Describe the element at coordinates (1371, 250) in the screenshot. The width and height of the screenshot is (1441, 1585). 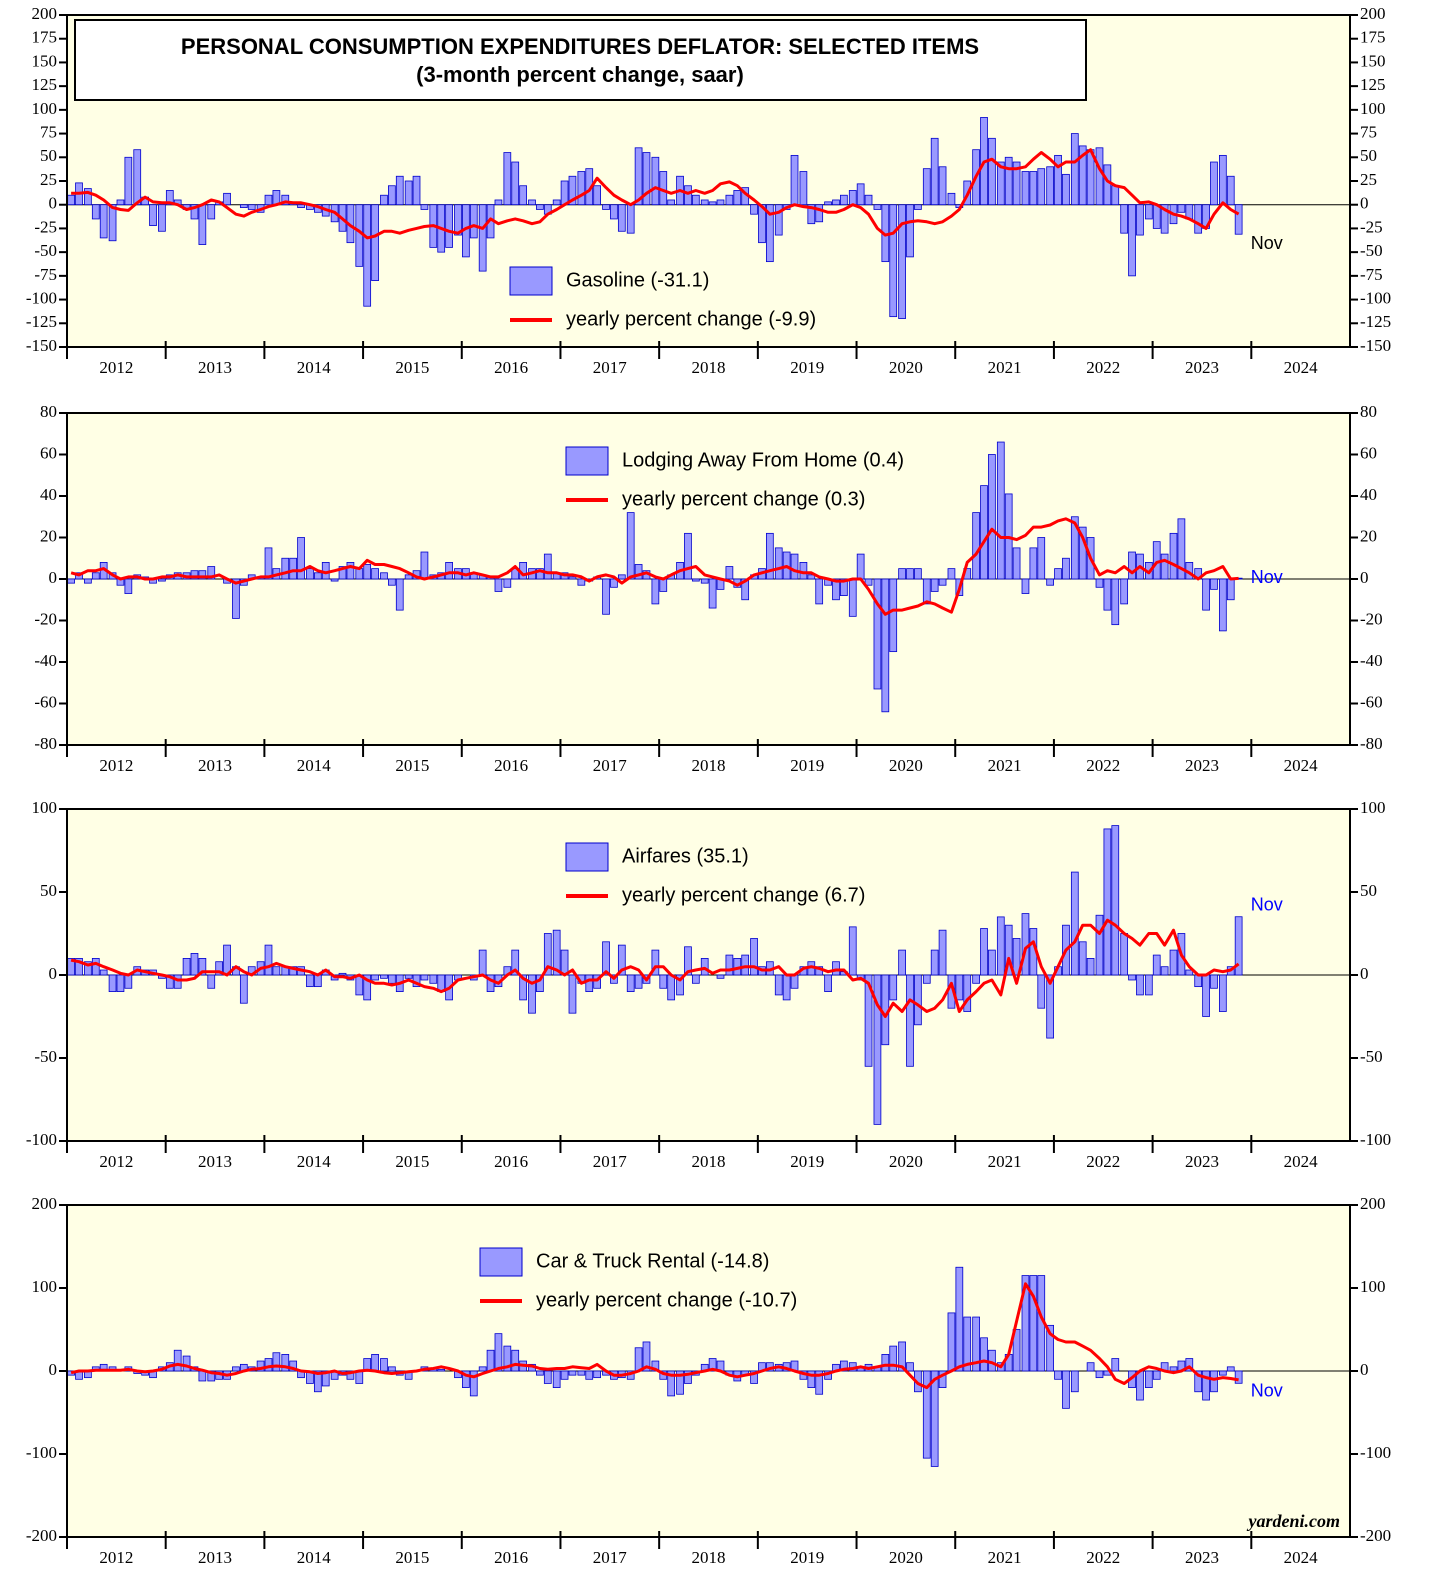
I see `y2-tick-label: -50` at that location.